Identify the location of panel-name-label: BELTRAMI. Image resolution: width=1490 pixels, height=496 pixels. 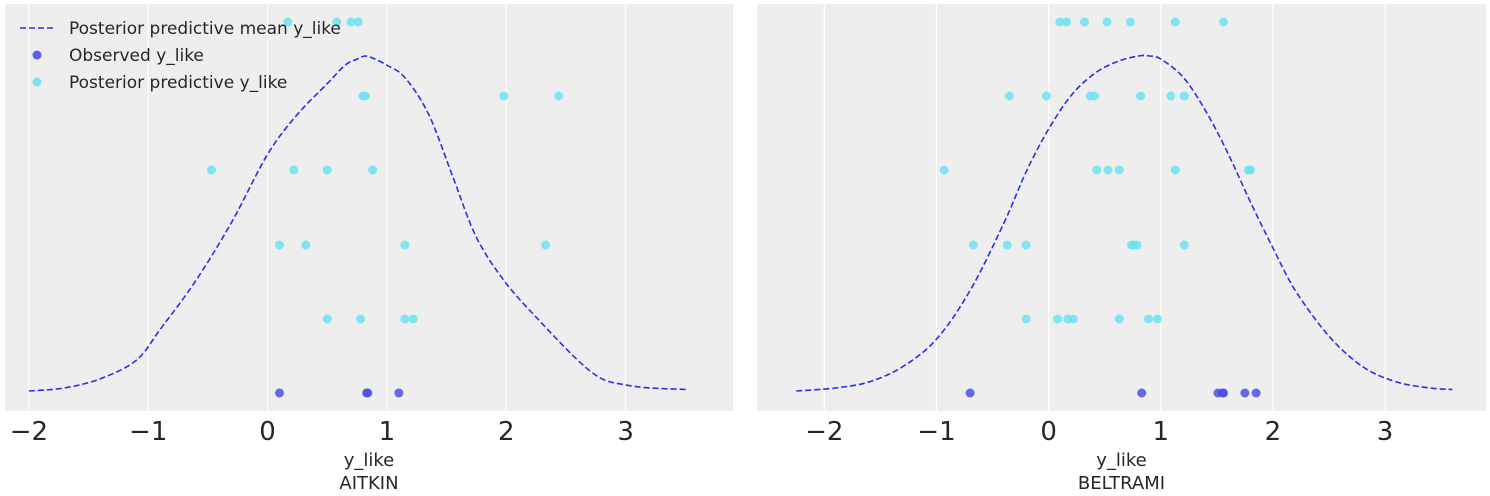
(1121, 483).